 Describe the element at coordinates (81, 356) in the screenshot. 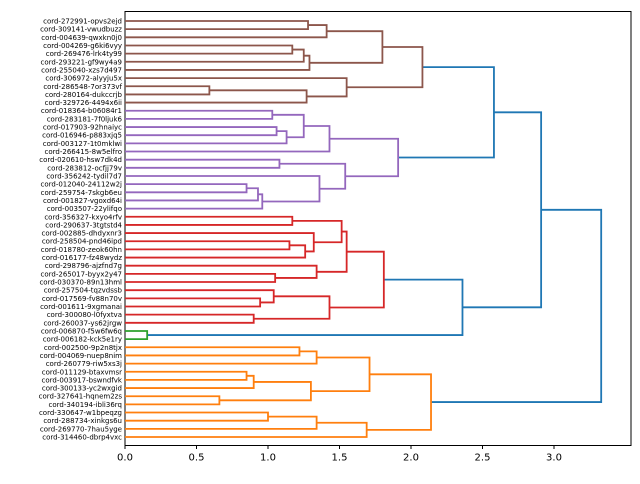

I see `leaf-label: cord-004069-nuep8nim` at that location.